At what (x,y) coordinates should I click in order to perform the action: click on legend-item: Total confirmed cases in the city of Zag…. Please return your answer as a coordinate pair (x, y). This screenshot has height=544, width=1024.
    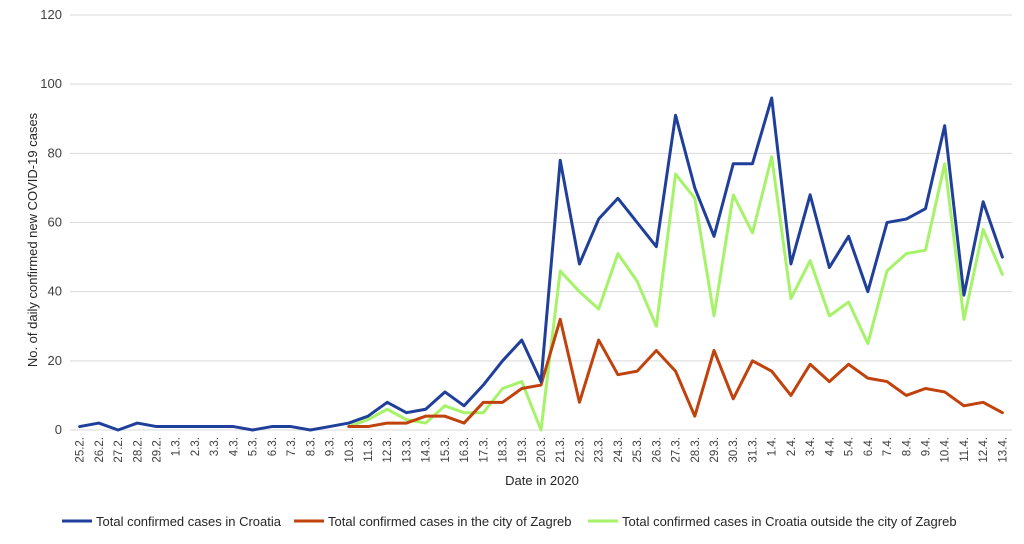
    Looking at the image, I should click on (433, 521).